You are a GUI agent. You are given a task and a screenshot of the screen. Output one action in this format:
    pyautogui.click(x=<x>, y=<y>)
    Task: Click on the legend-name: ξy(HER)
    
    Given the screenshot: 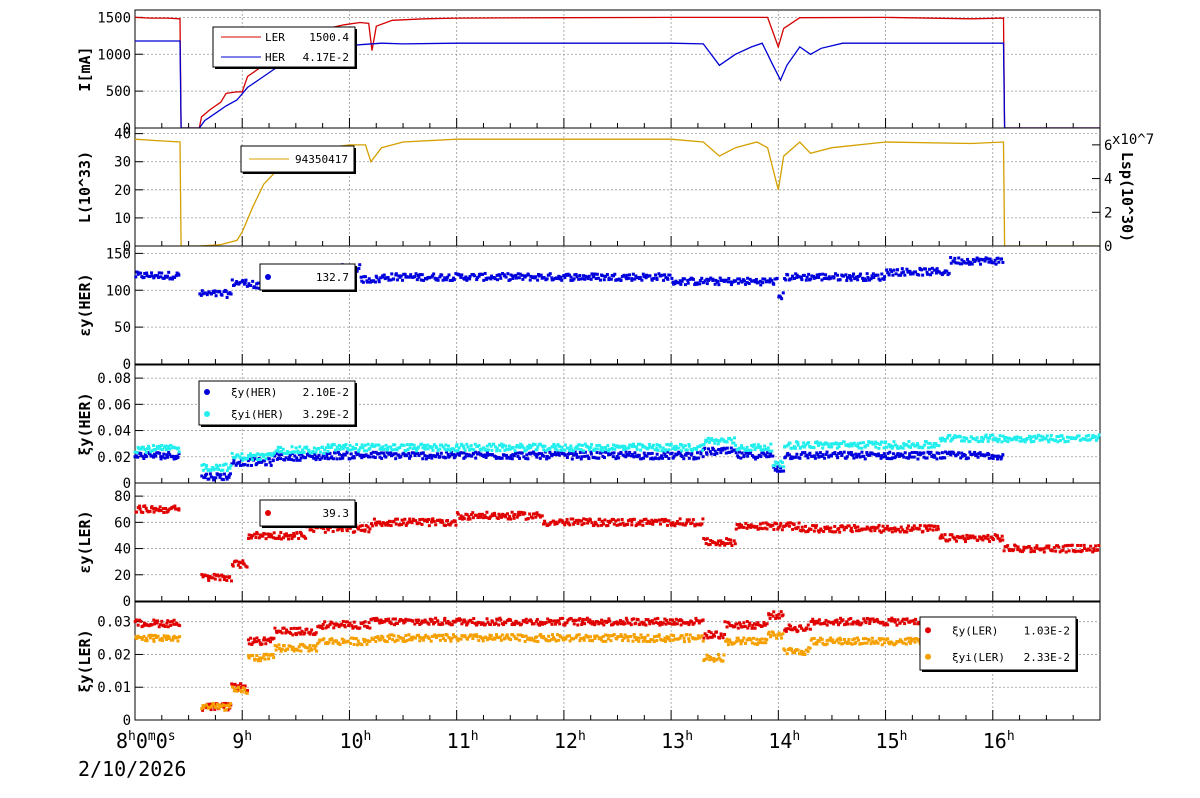 What is the action you would take?
    pyautogui.click(x=254, y=392)
    